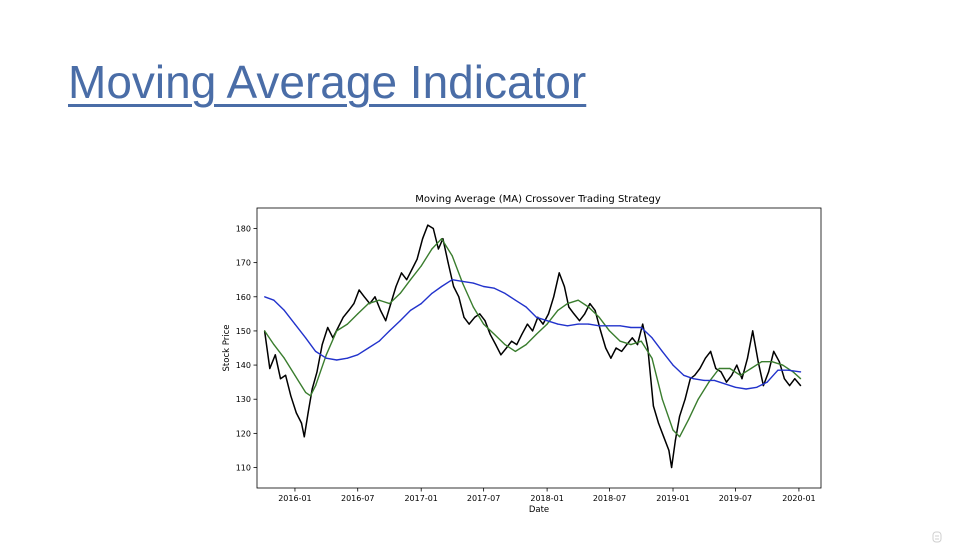  Describe the element at coordinates (243, 228) in the screenshot. I see `y-tick-label: 180` at that location.